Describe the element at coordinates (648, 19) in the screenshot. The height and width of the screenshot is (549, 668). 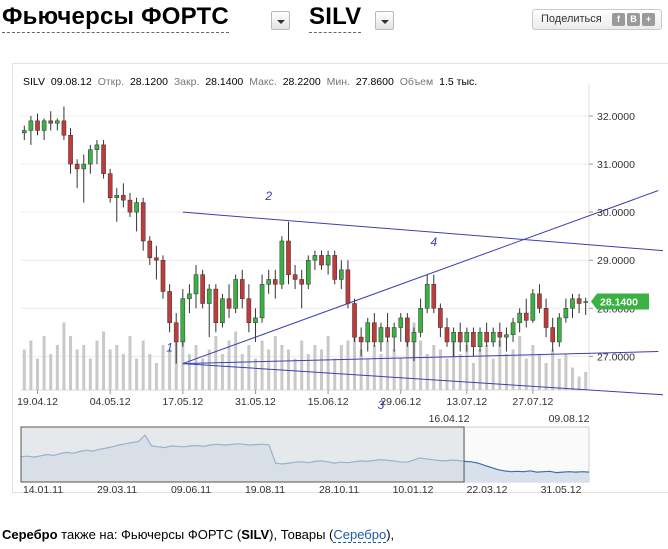
I see `more-icon: +` at that location.